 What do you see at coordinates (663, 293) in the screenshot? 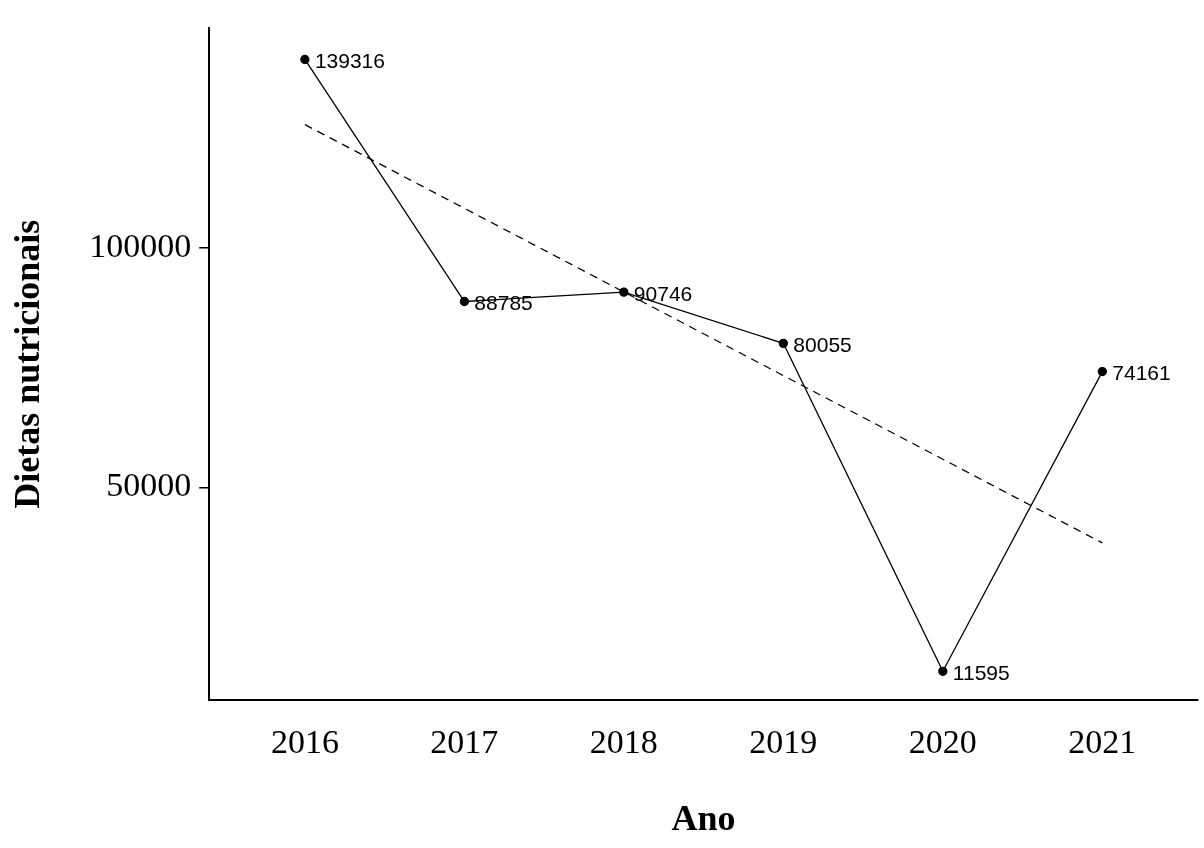
I see `data-label: 90746` at bounding box center [663, 293].